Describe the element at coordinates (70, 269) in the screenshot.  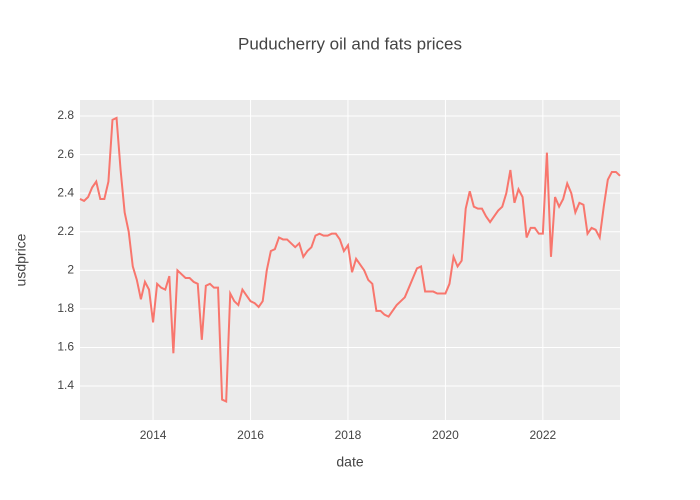
I see `y-tick-label: 2` at that location.